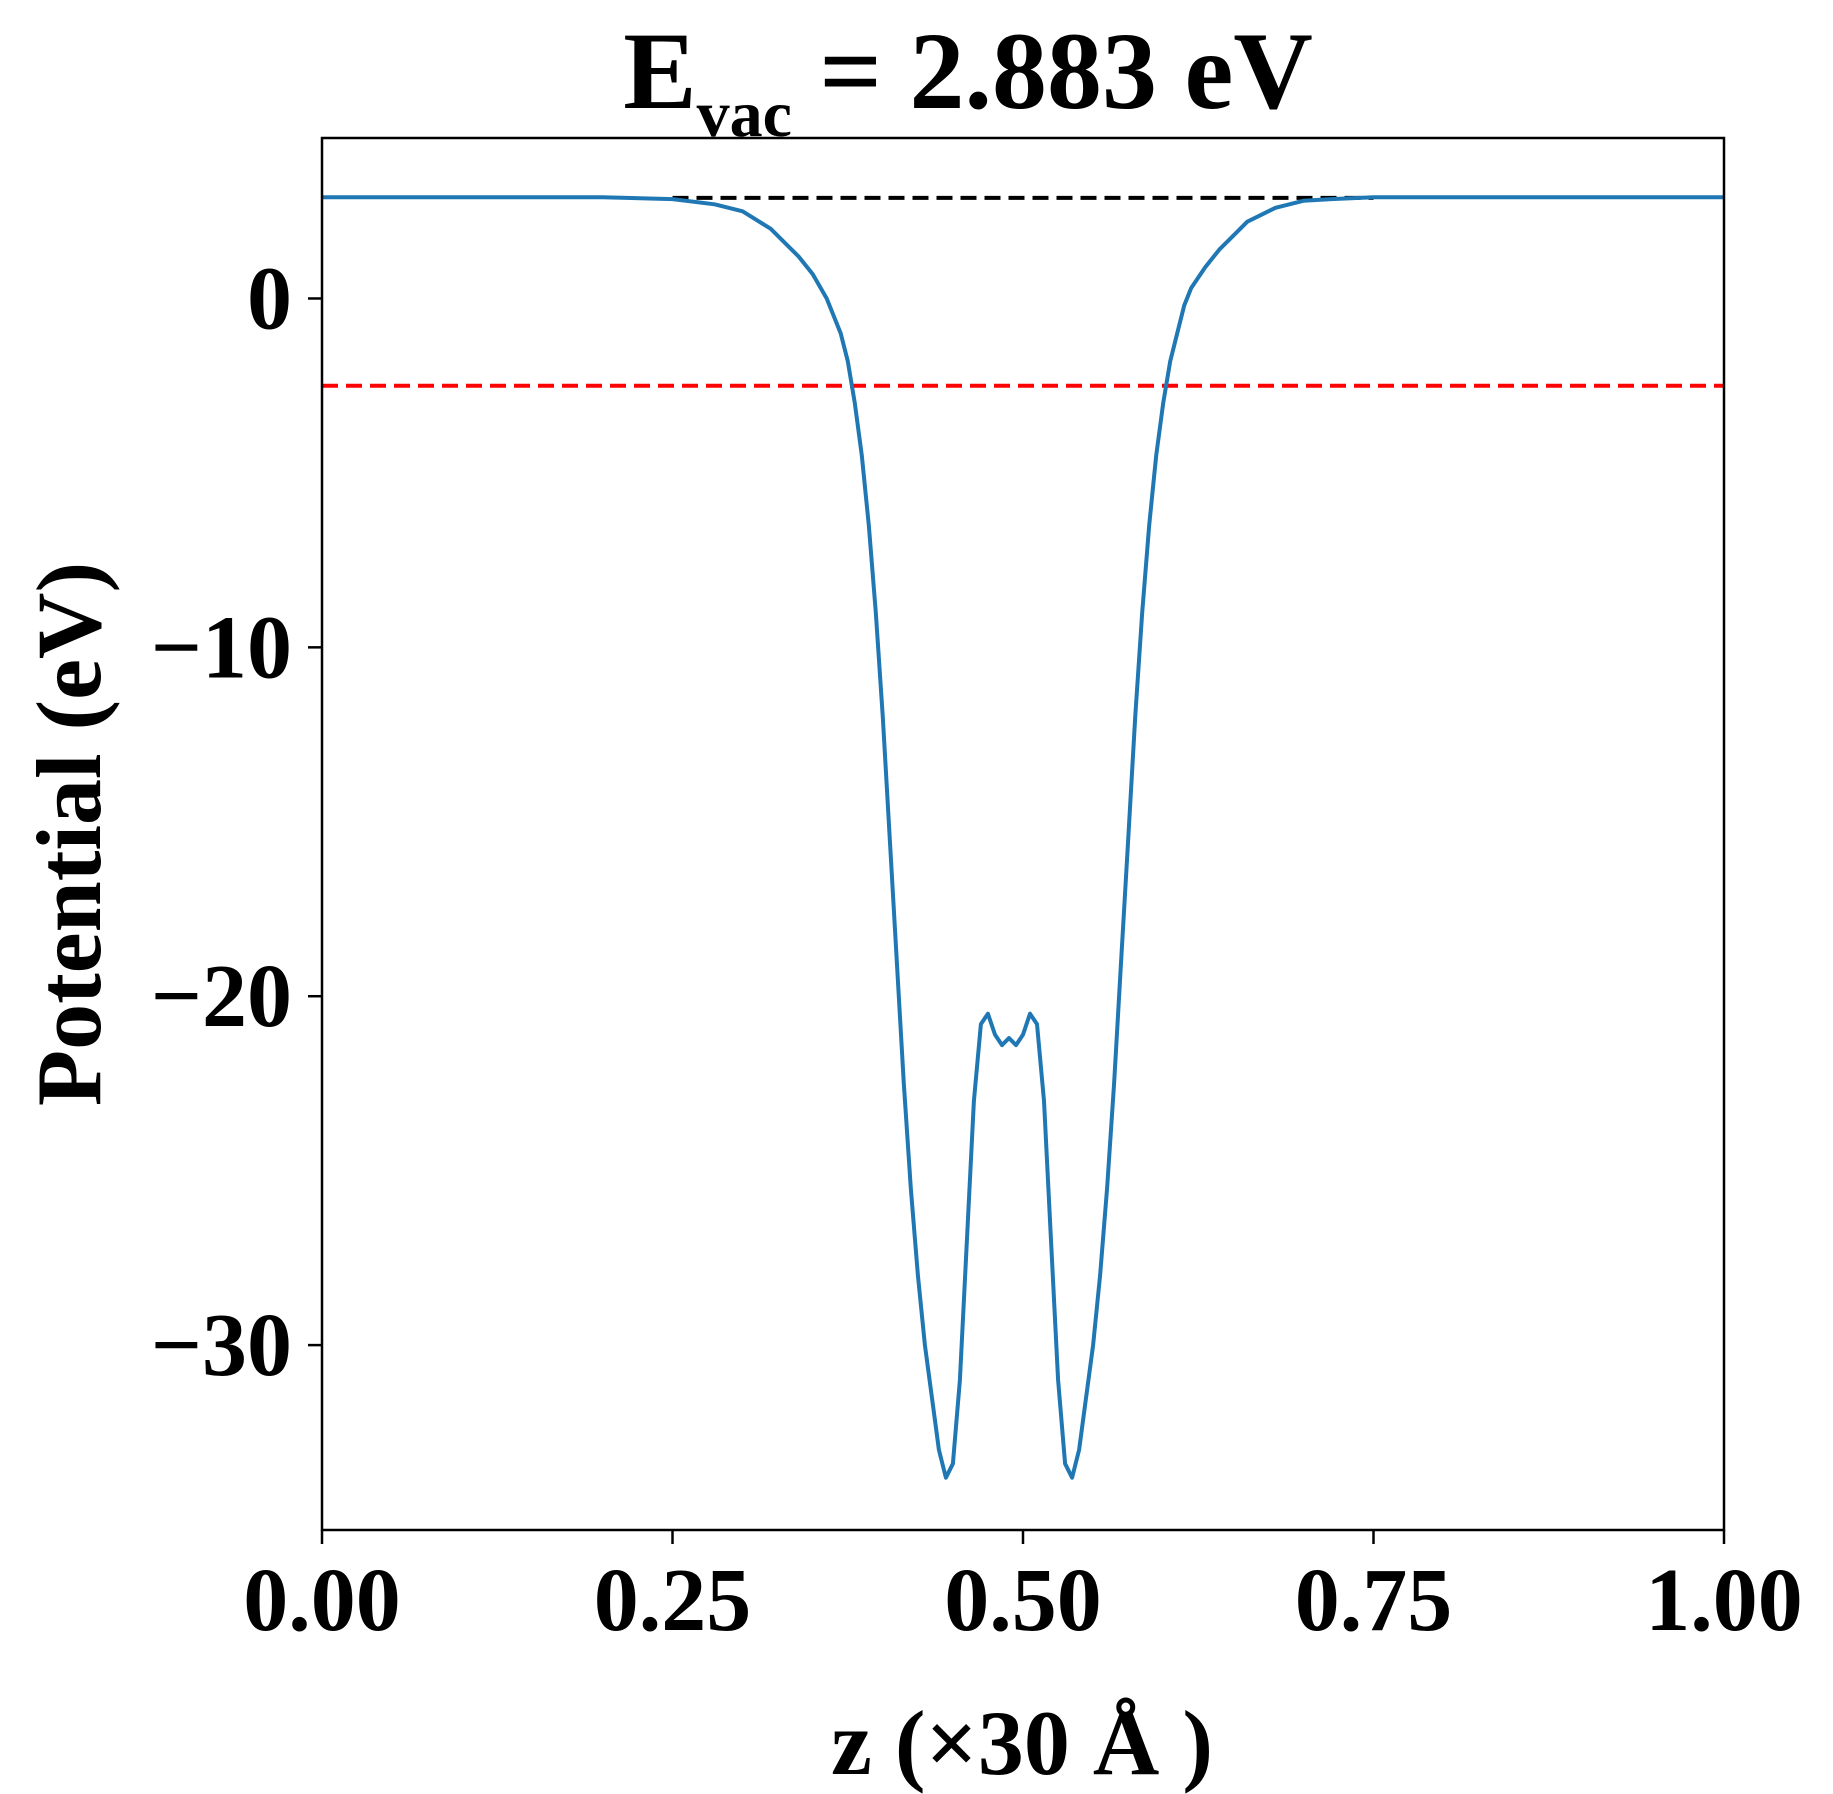  What do you see at coordinates (221, 647) in the screenshot?
I see `y-tick-label: −10` at bounding box center [221, 647].